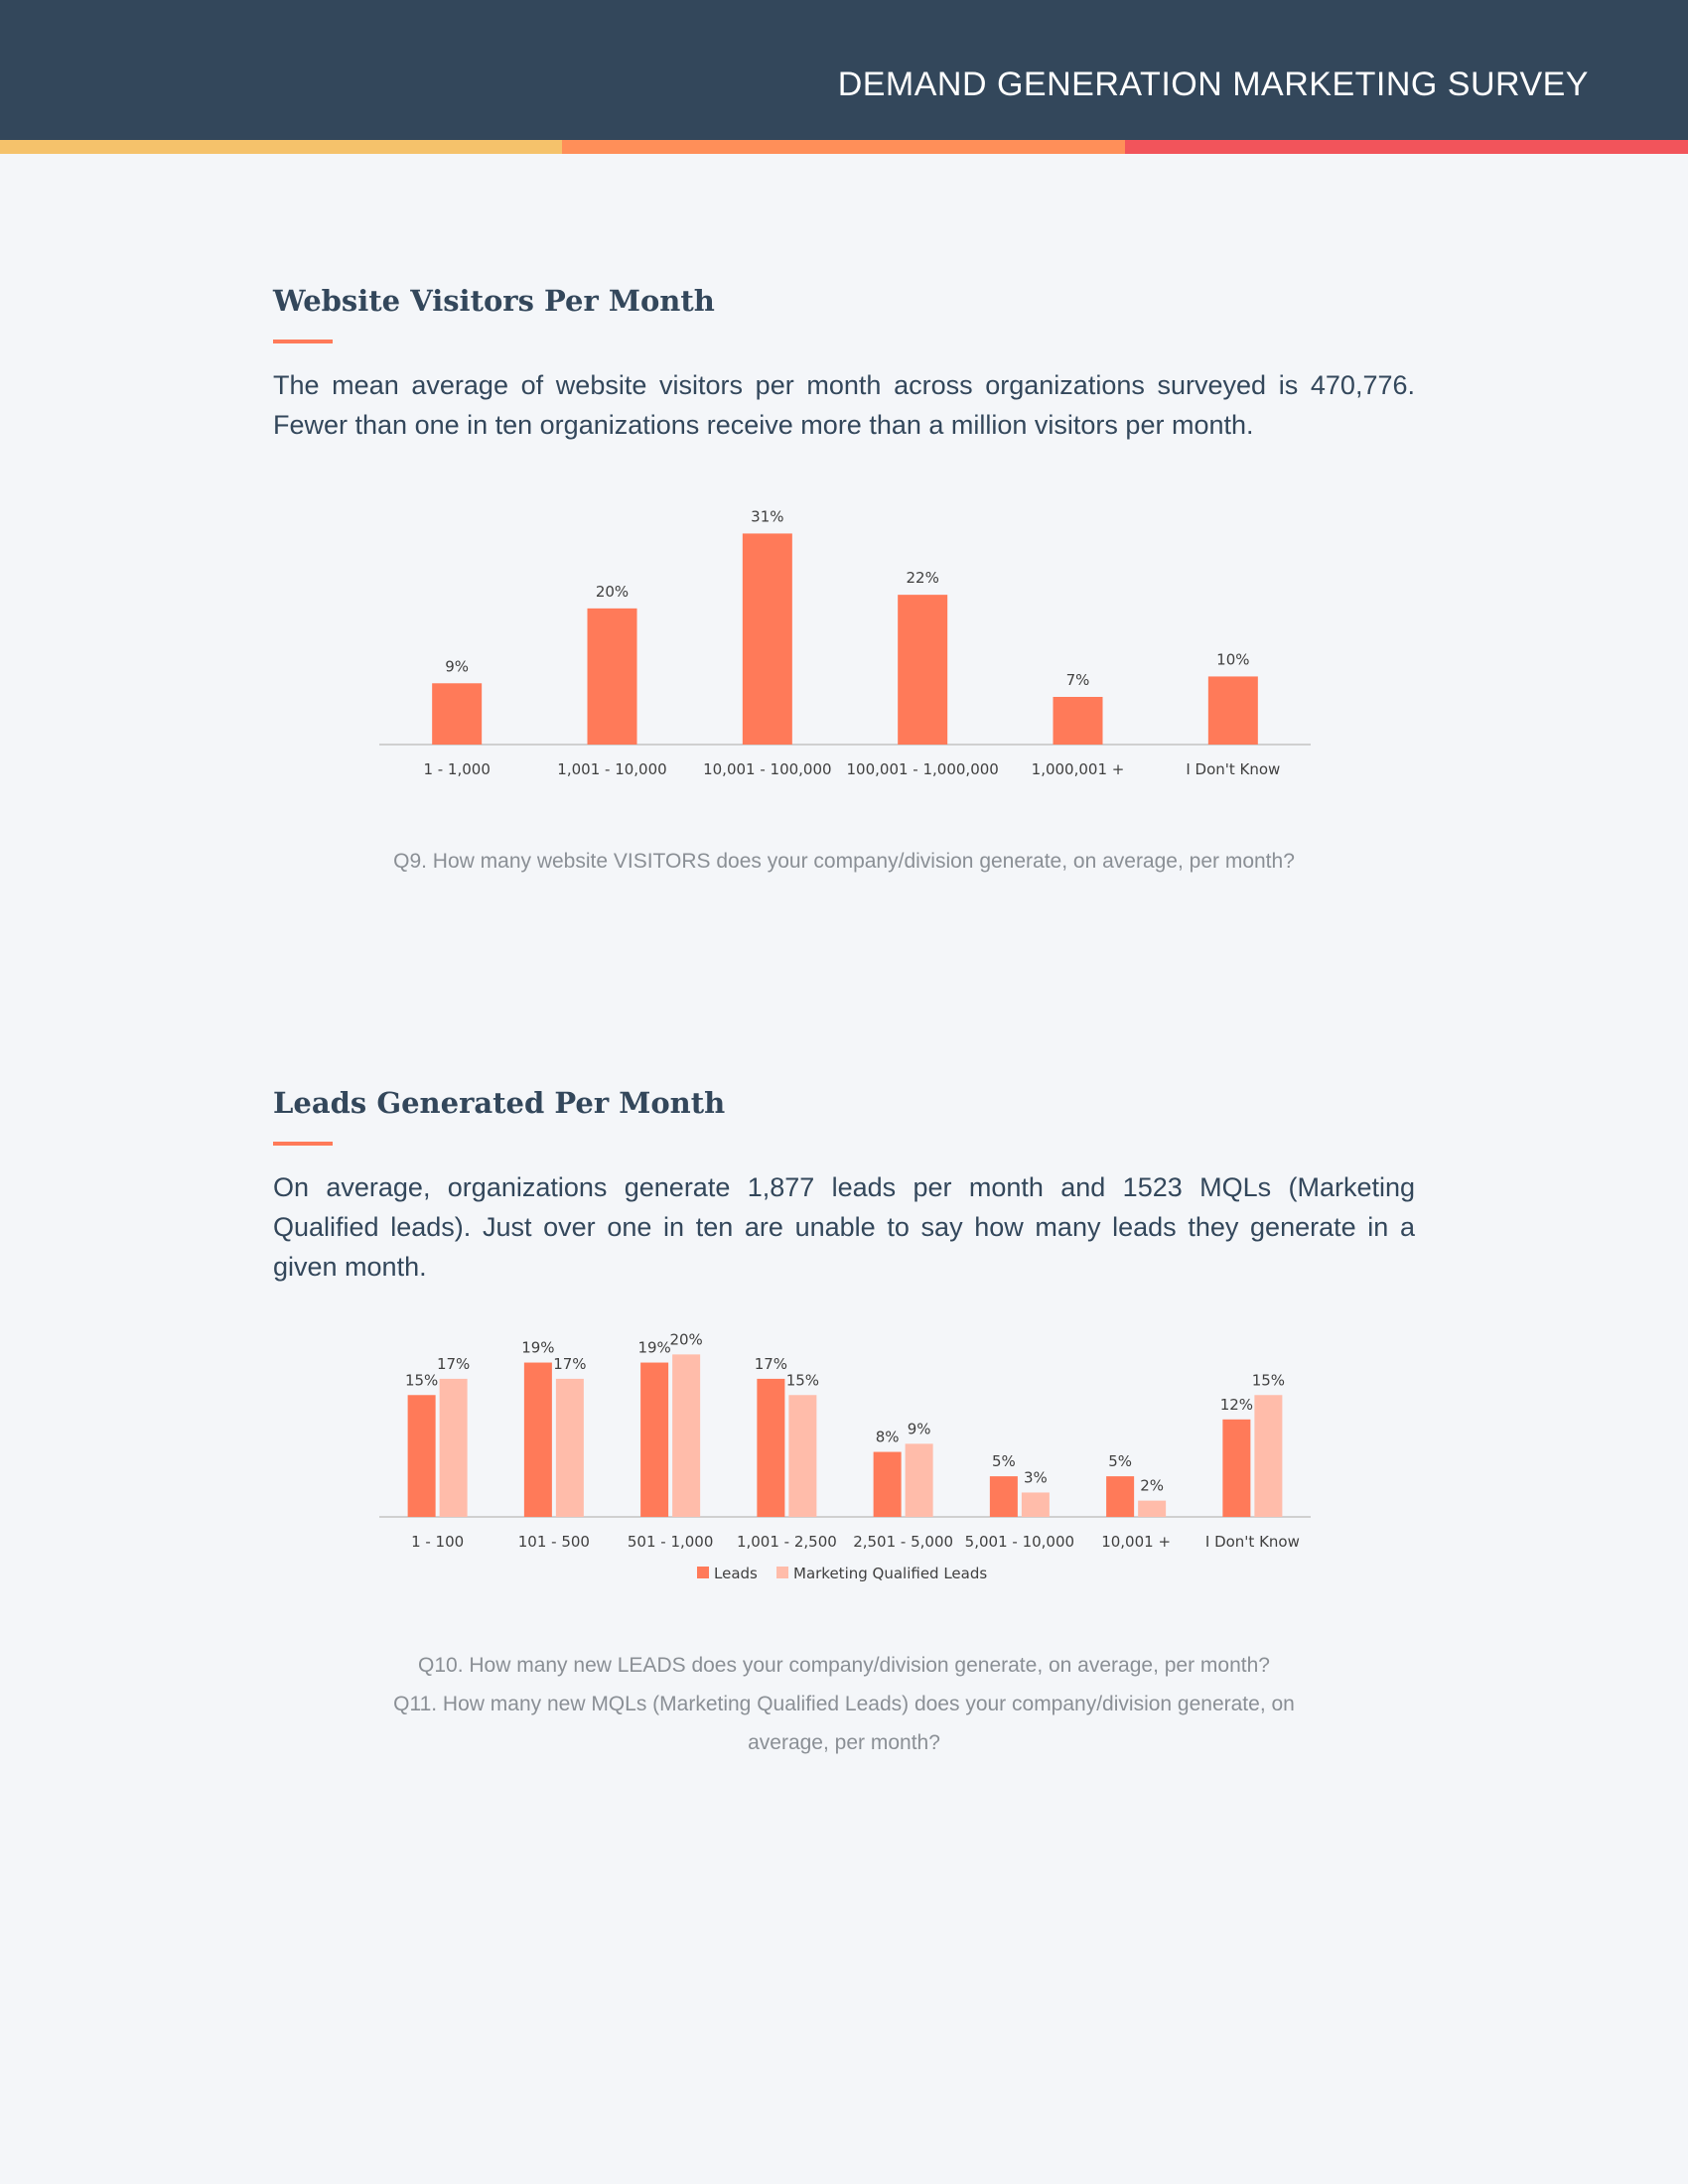 The image size is (1688, 2184). Describe the element at coordinates (1078, 769) in the screenshot. I see `x-tick-label: 1,000,001 +` at that location.